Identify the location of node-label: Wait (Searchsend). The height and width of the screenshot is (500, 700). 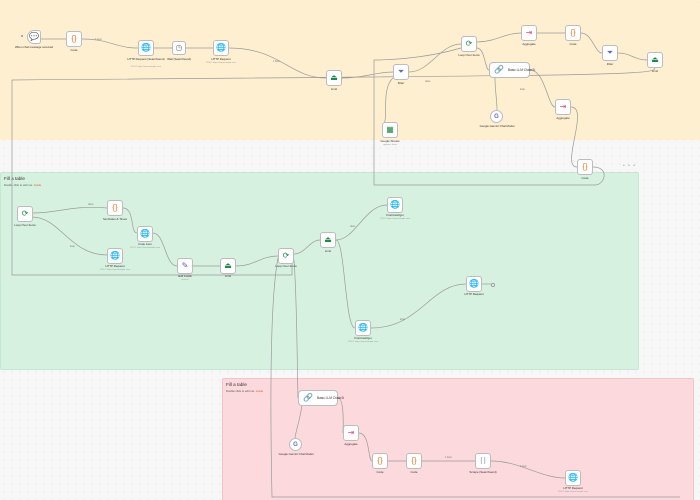
(179, 59).